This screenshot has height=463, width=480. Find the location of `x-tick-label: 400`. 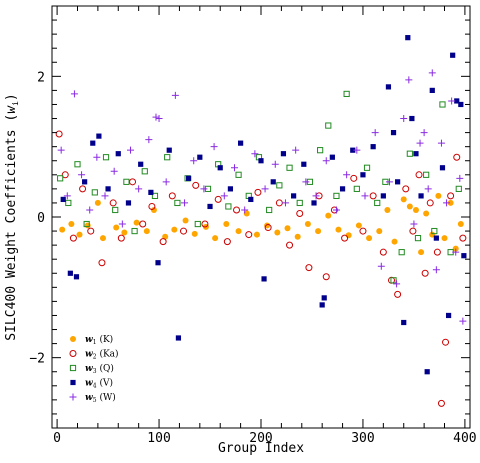

x-tick-label: 400 is located at coordinates (464, 438).